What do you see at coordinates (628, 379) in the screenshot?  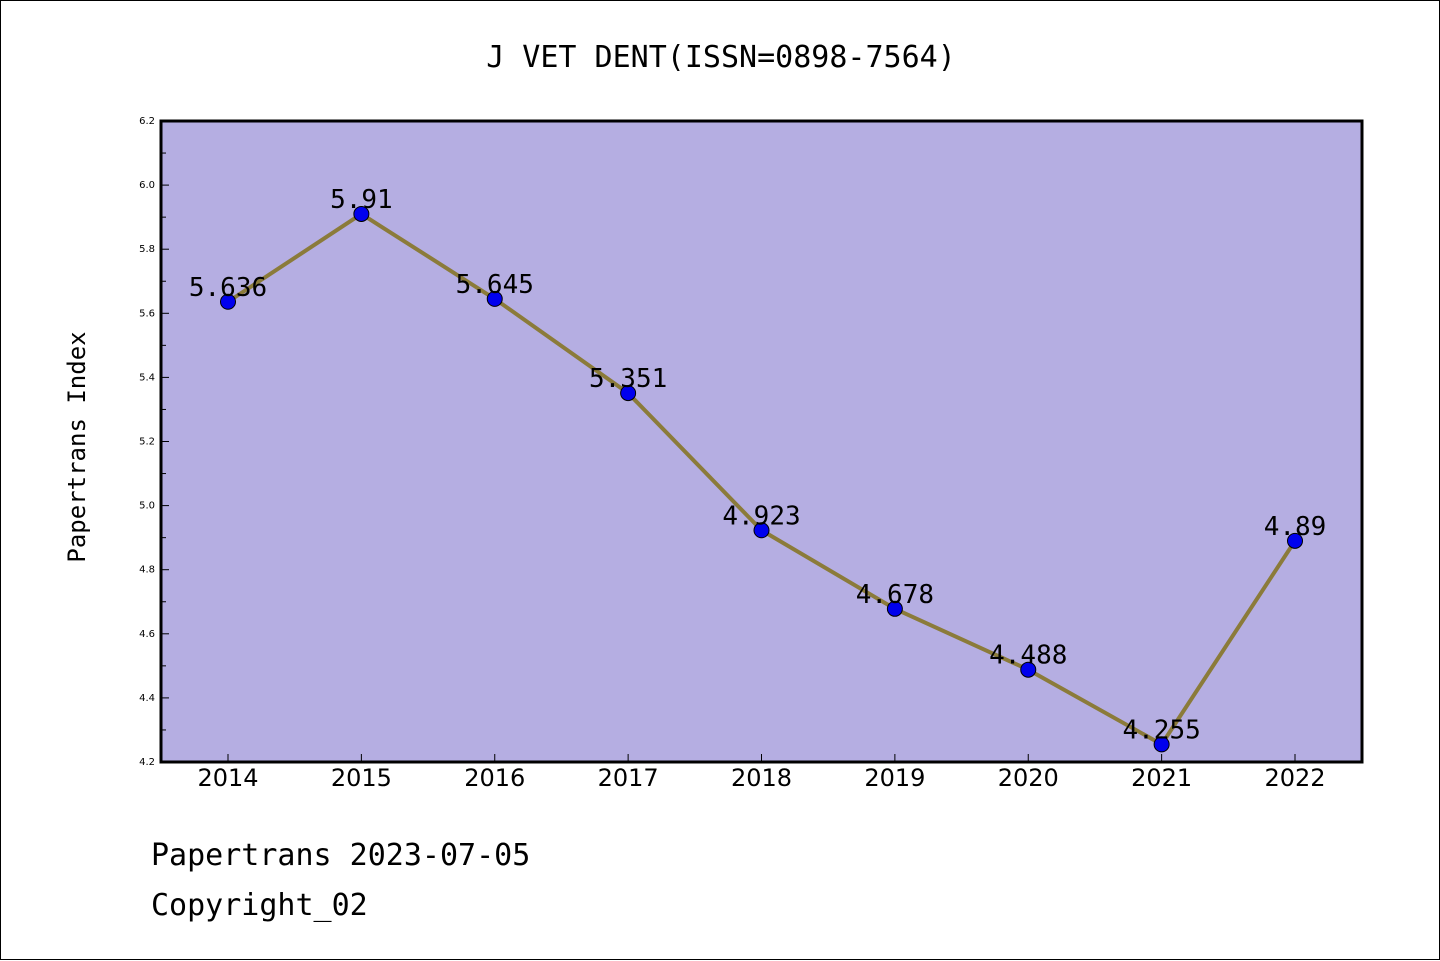 I see `data-label: 5.351` at bounding box center [628, 379].